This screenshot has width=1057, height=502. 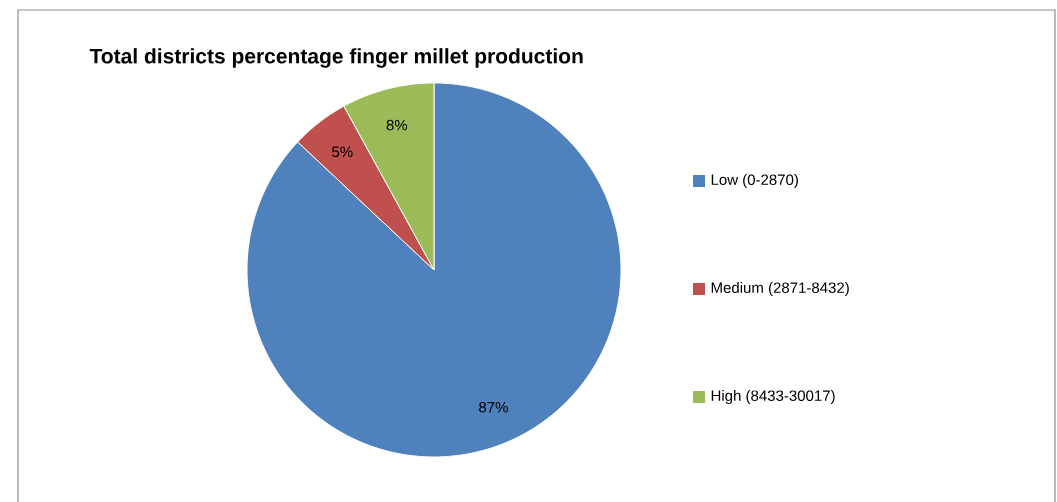 I want to click on data-label: 5%, so click(x=342, y=152).